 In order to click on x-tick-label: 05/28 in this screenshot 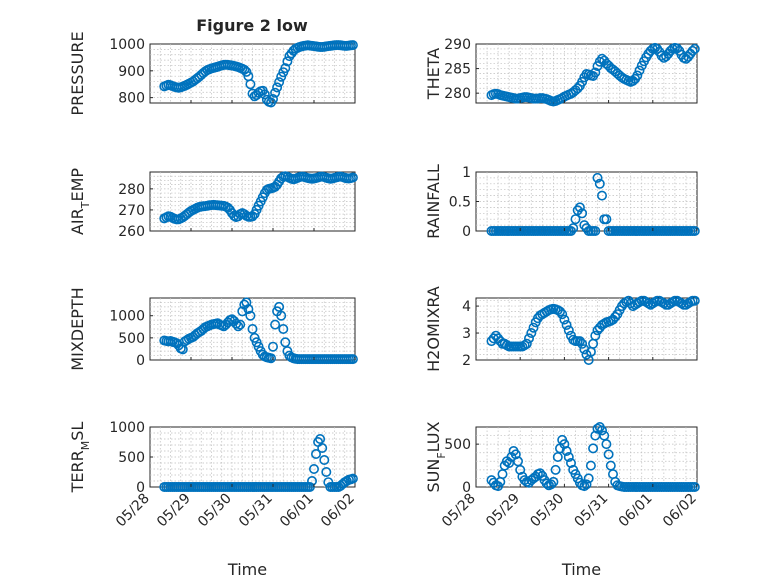, I will do `click(459, 511)`.